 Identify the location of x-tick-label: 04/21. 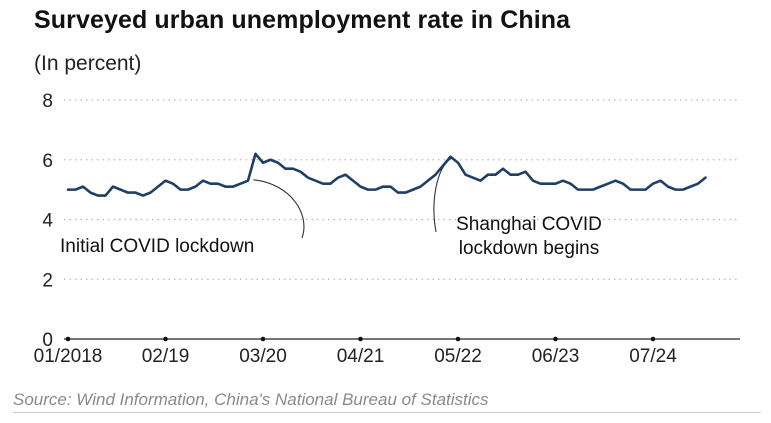
(361, 356).